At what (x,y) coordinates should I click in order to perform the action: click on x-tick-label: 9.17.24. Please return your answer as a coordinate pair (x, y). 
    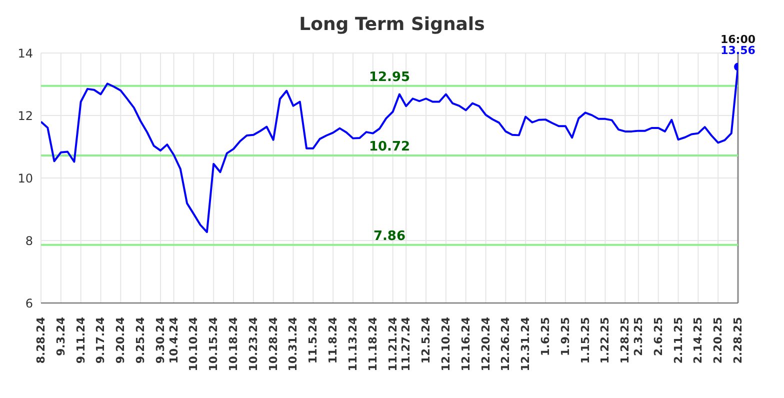
    Looking at the image, I should click on (101, 340).